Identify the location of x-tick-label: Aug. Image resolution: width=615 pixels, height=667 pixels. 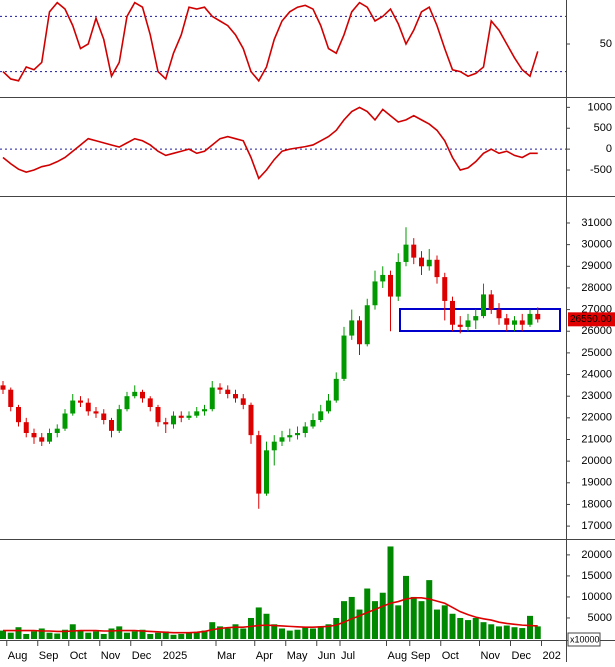
(18, 656).